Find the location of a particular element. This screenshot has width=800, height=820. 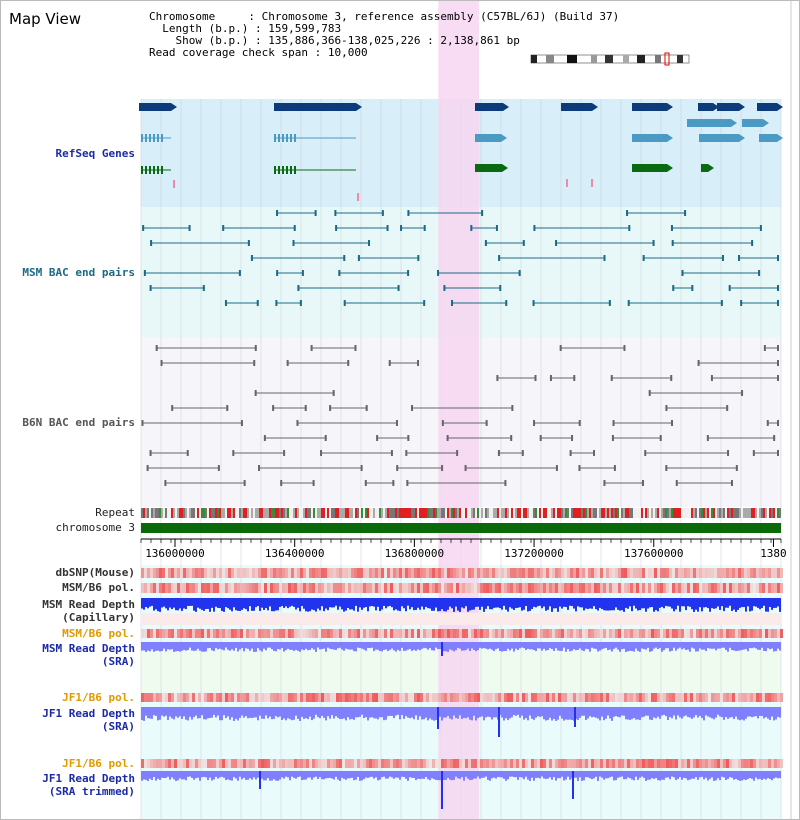

jf1-b6-pol-label: JF1/B6 pol. is located at coordinates (98, 697).